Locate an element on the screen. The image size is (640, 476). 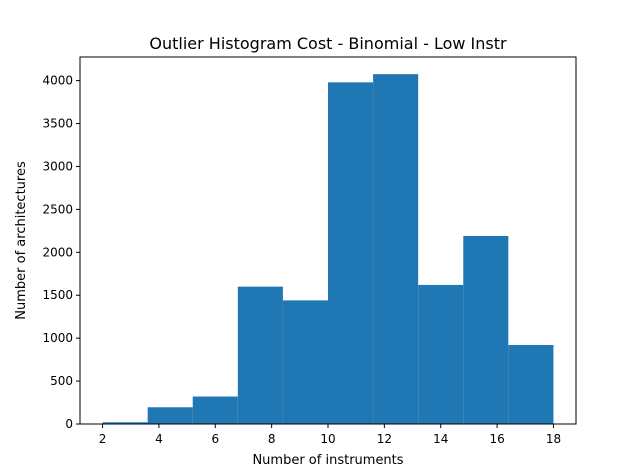
x-tick-label: 6 is located at coordinates (215, 439).